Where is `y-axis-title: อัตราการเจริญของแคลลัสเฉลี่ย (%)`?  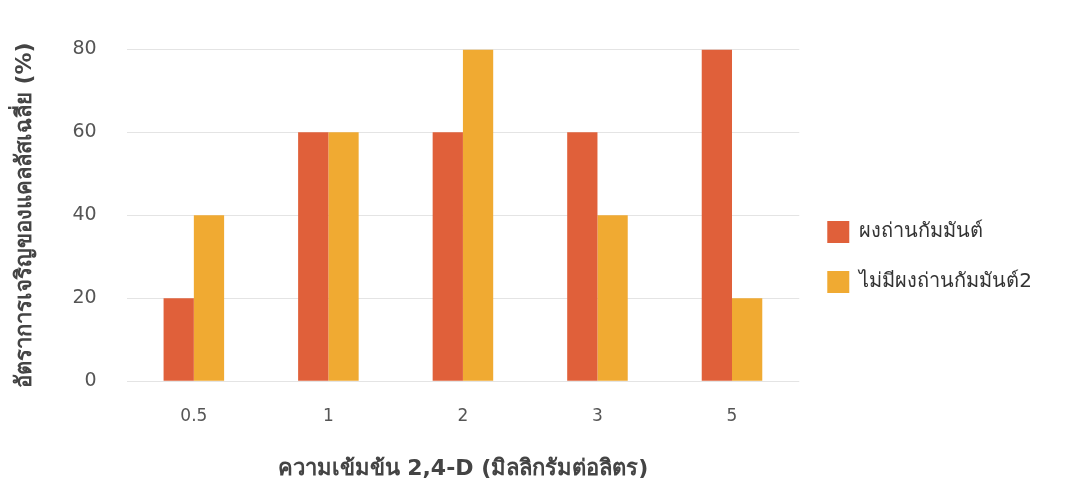
y-axis-title: อัตราการเจริญของแคลลัสเฉลี่ย (%) is located at coordinates (21, 215).